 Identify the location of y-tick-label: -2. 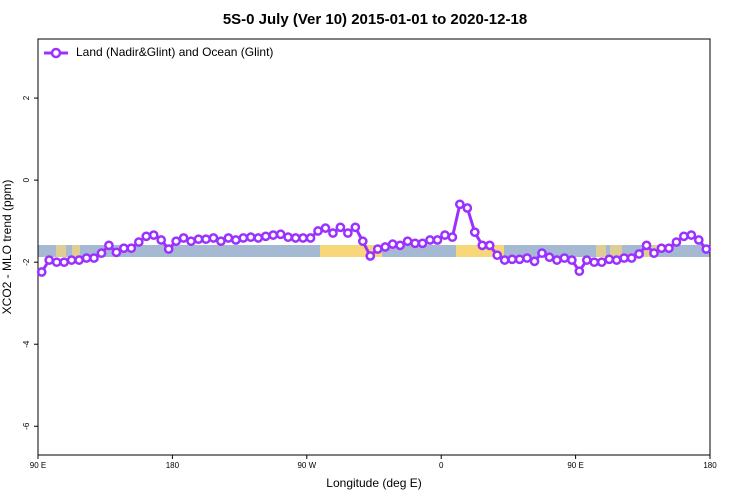
(26, 262).